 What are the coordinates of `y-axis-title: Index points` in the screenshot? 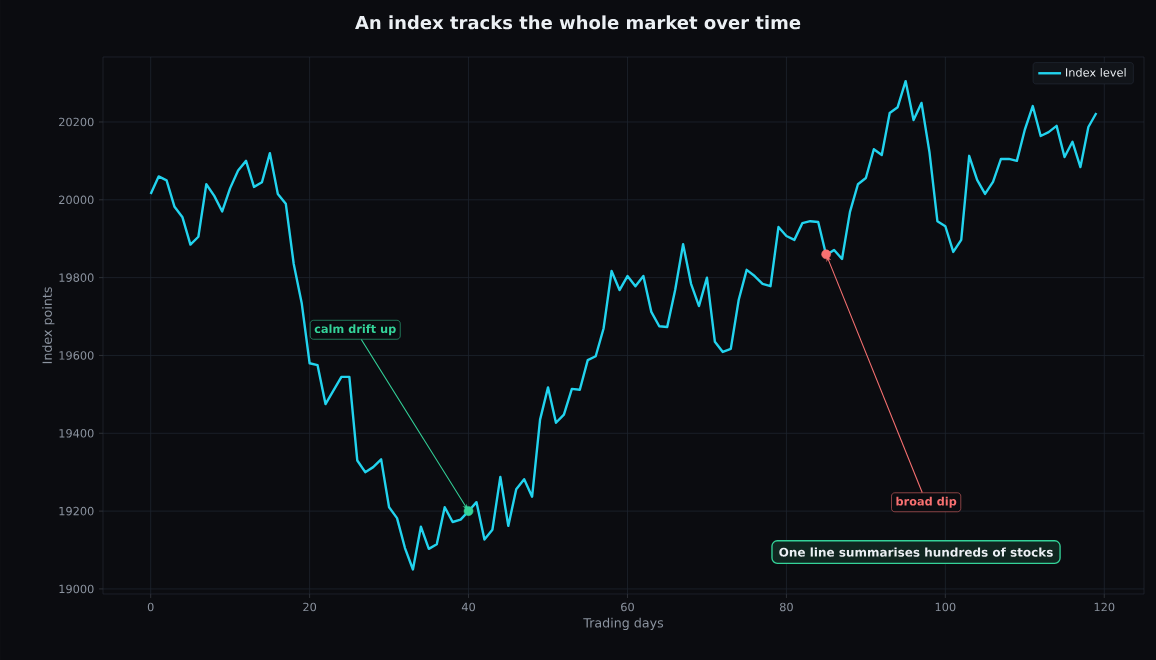 It's located at (48, 325).